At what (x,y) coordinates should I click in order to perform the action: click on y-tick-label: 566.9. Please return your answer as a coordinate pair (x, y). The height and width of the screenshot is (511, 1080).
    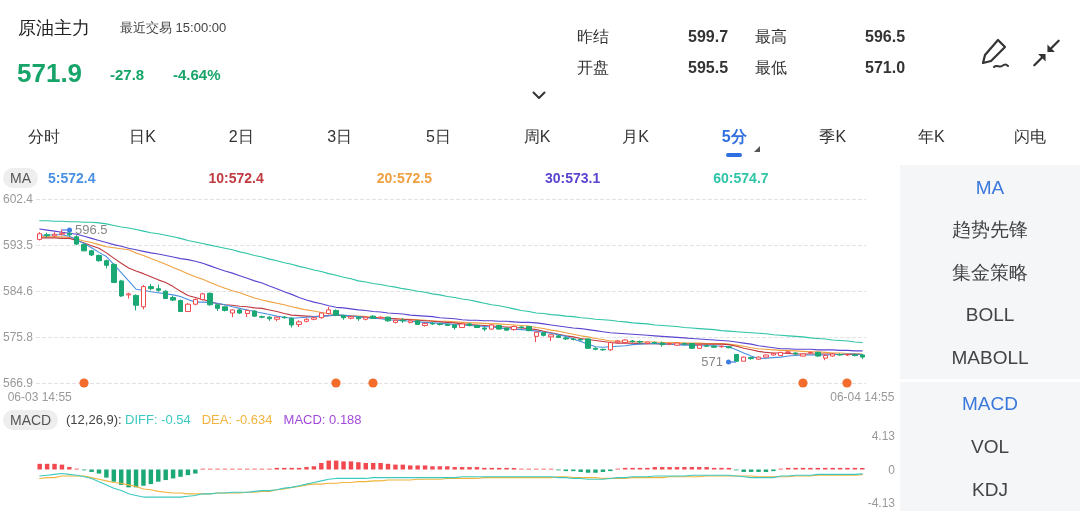
    Looking at the image, I should click on (18, 383).